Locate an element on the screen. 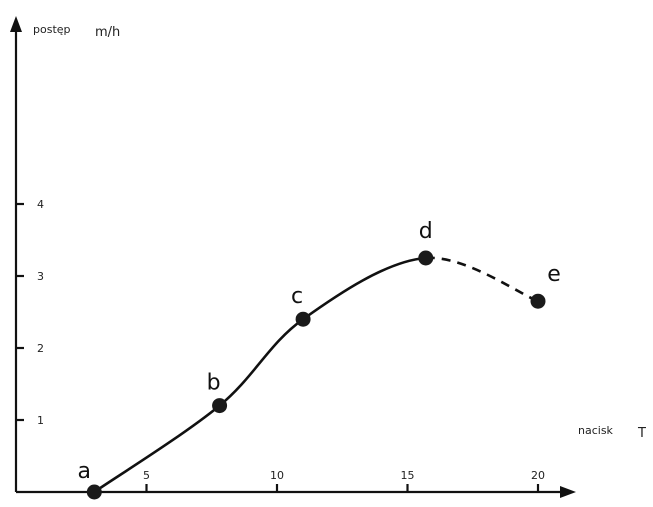 This screenshot has width=653, height=507. x-axis-unit: T is located at coordinates (641, 433).